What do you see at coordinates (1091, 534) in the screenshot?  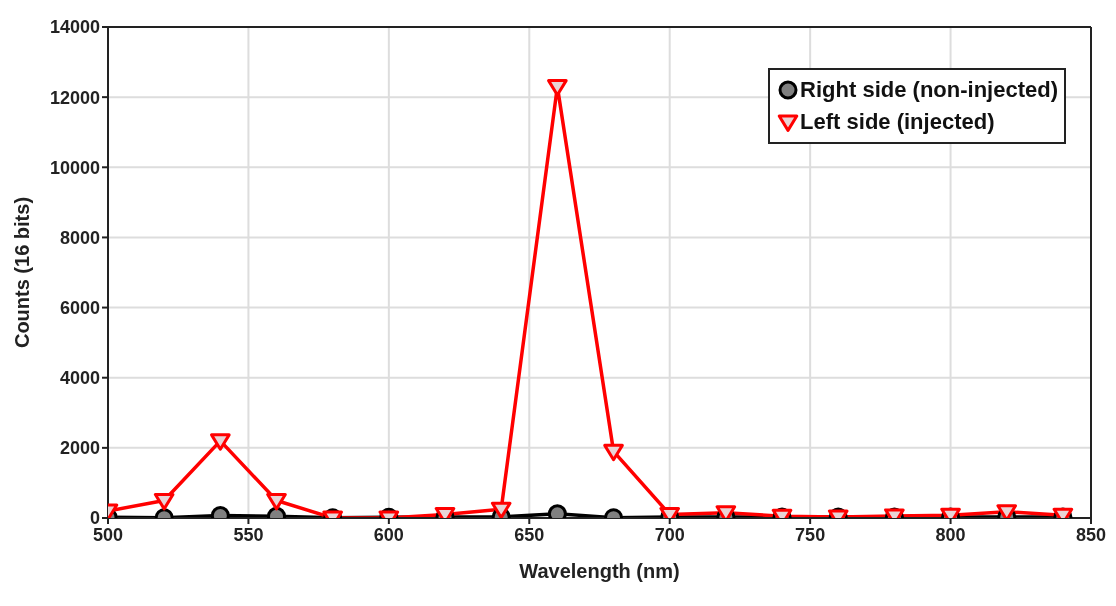 I see `x-tick-label: 850` at bounding box center [1091, 534].